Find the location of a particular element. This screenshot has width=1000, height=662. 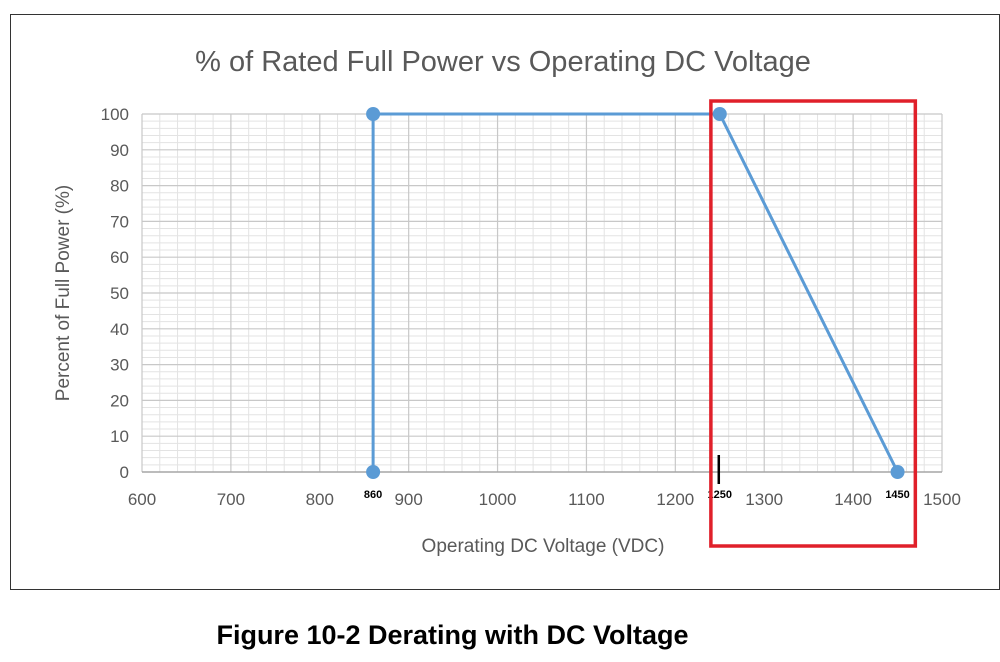

y-tick-label: 90 is located at coordinates (119, 150).